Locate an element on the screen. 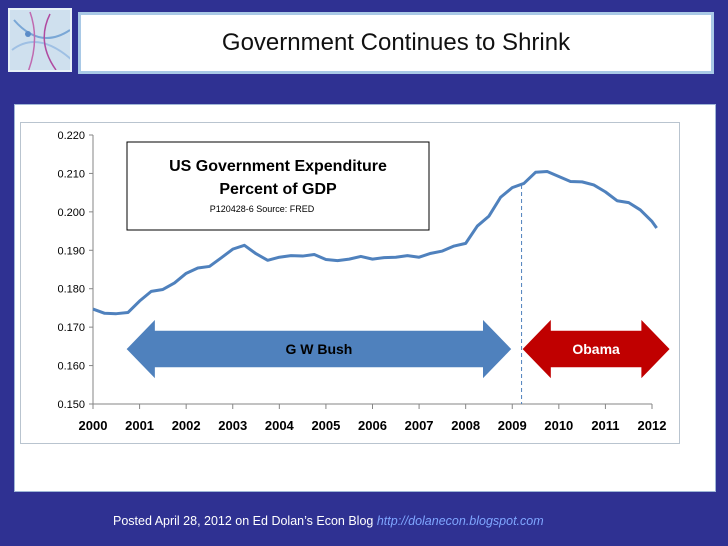 The image size is (728, 546). bush-arrow-label: G W Bush is located at coordinates (318, 349).